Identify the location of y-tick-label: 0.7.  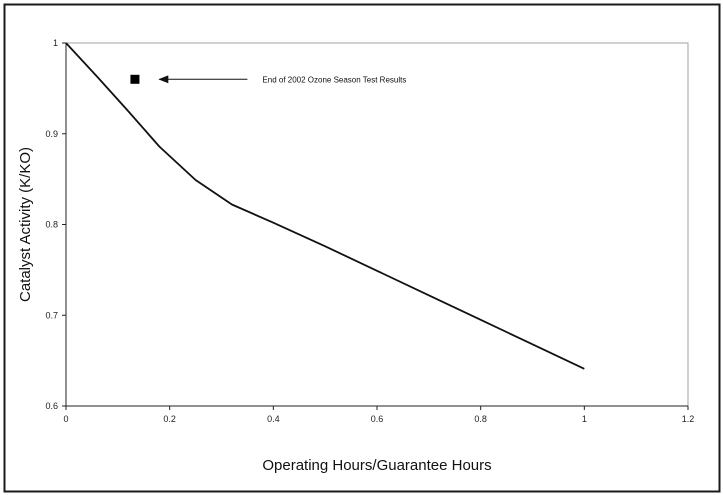
(51, 315).